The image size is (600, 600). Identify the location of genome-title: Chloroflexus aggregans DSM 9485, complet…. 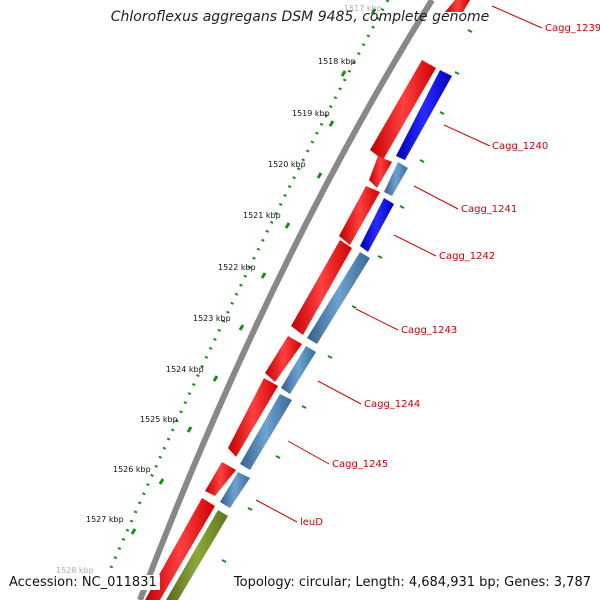
(300, 17).